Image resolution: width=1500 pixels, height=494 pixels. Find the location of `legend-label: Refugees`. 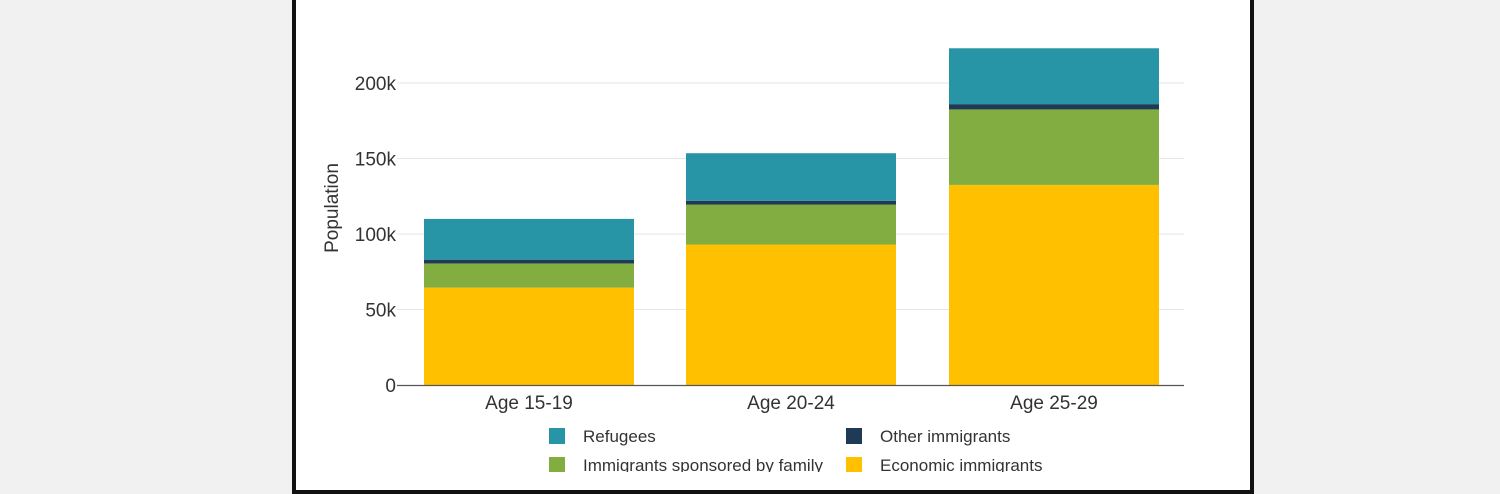

legend-label: Refugees is located at coordinates (619, 436).